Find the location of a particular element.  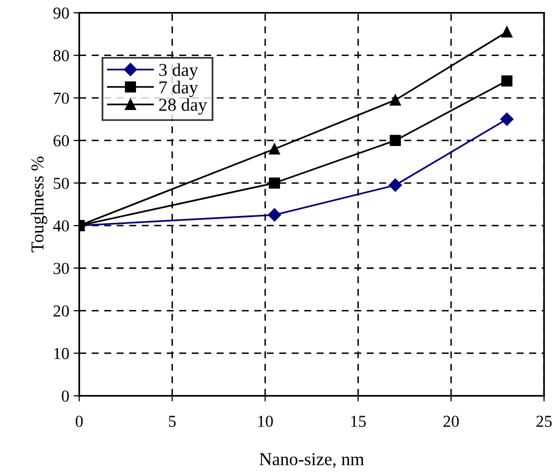

x-tick-label: 20 is located at coordinates (451, 421).